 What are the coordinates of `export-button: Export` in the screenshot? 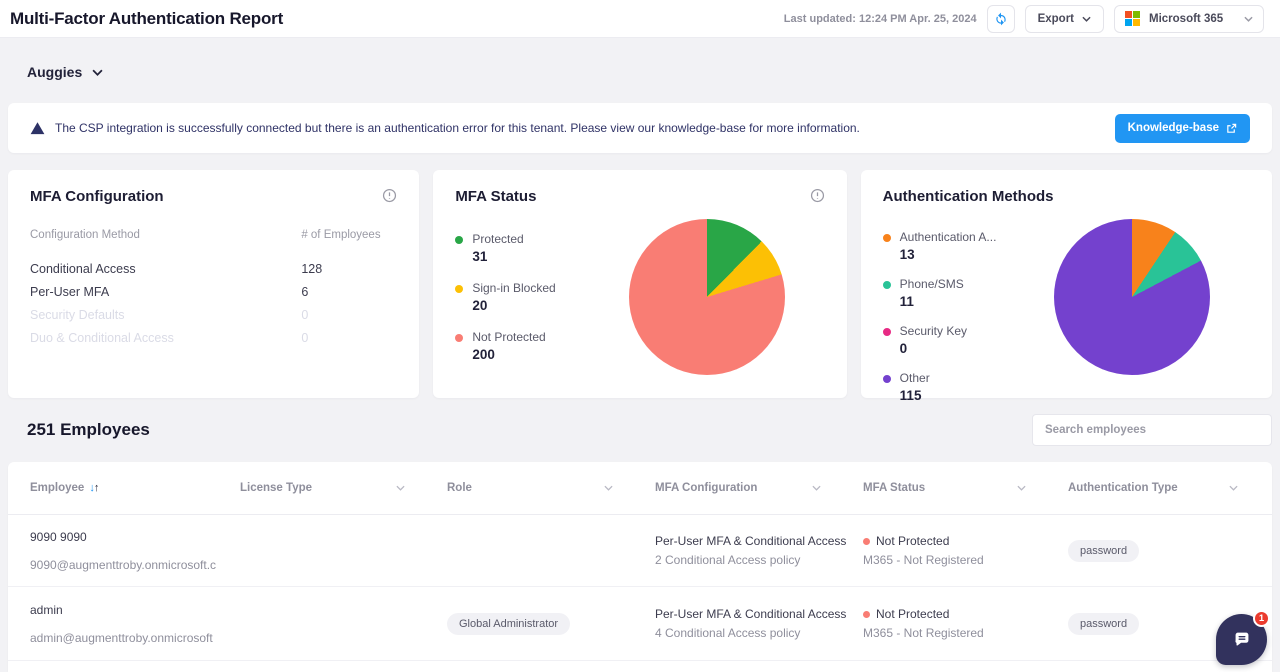 It's located at (1064, 18).